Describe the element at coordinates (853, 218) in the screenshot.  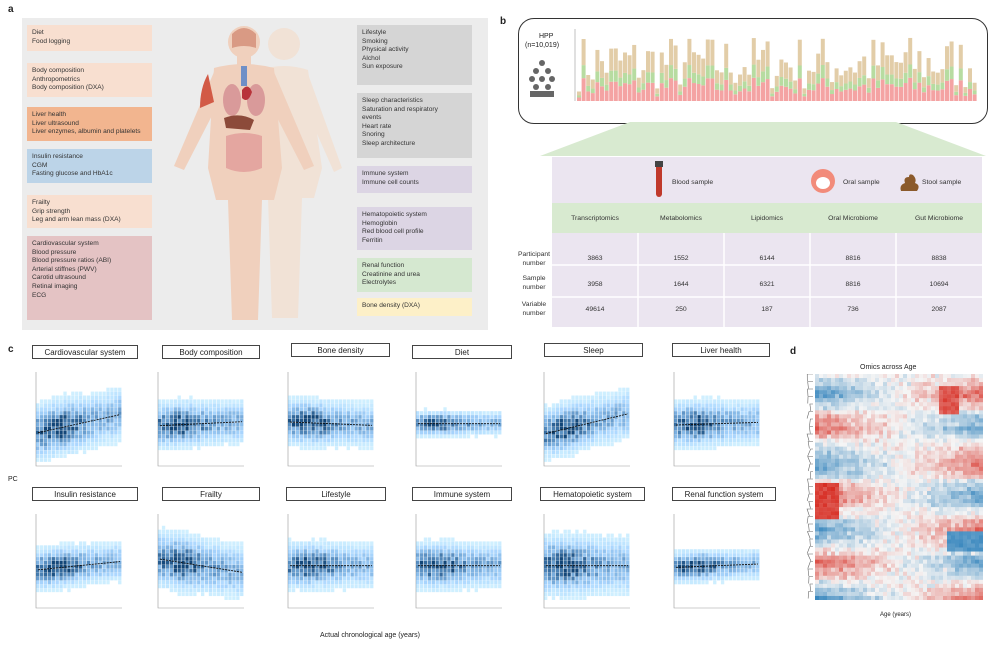
I see `col-oral-microbiome: Oral Microbiome` at that location.